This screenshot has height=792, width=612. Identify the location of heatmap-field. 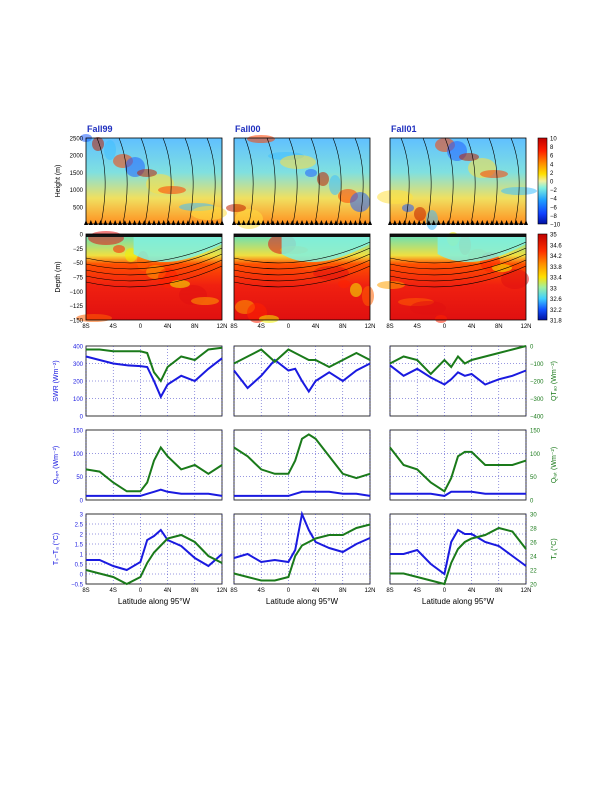
(302, 181).